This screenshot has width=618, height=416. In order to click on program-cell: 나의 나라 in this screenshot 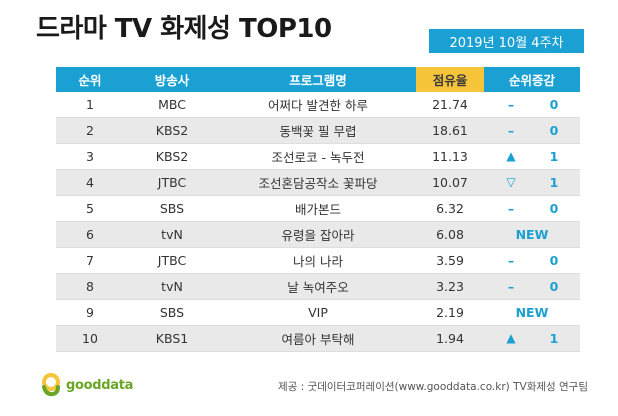, I will do `click(318, 261)`.